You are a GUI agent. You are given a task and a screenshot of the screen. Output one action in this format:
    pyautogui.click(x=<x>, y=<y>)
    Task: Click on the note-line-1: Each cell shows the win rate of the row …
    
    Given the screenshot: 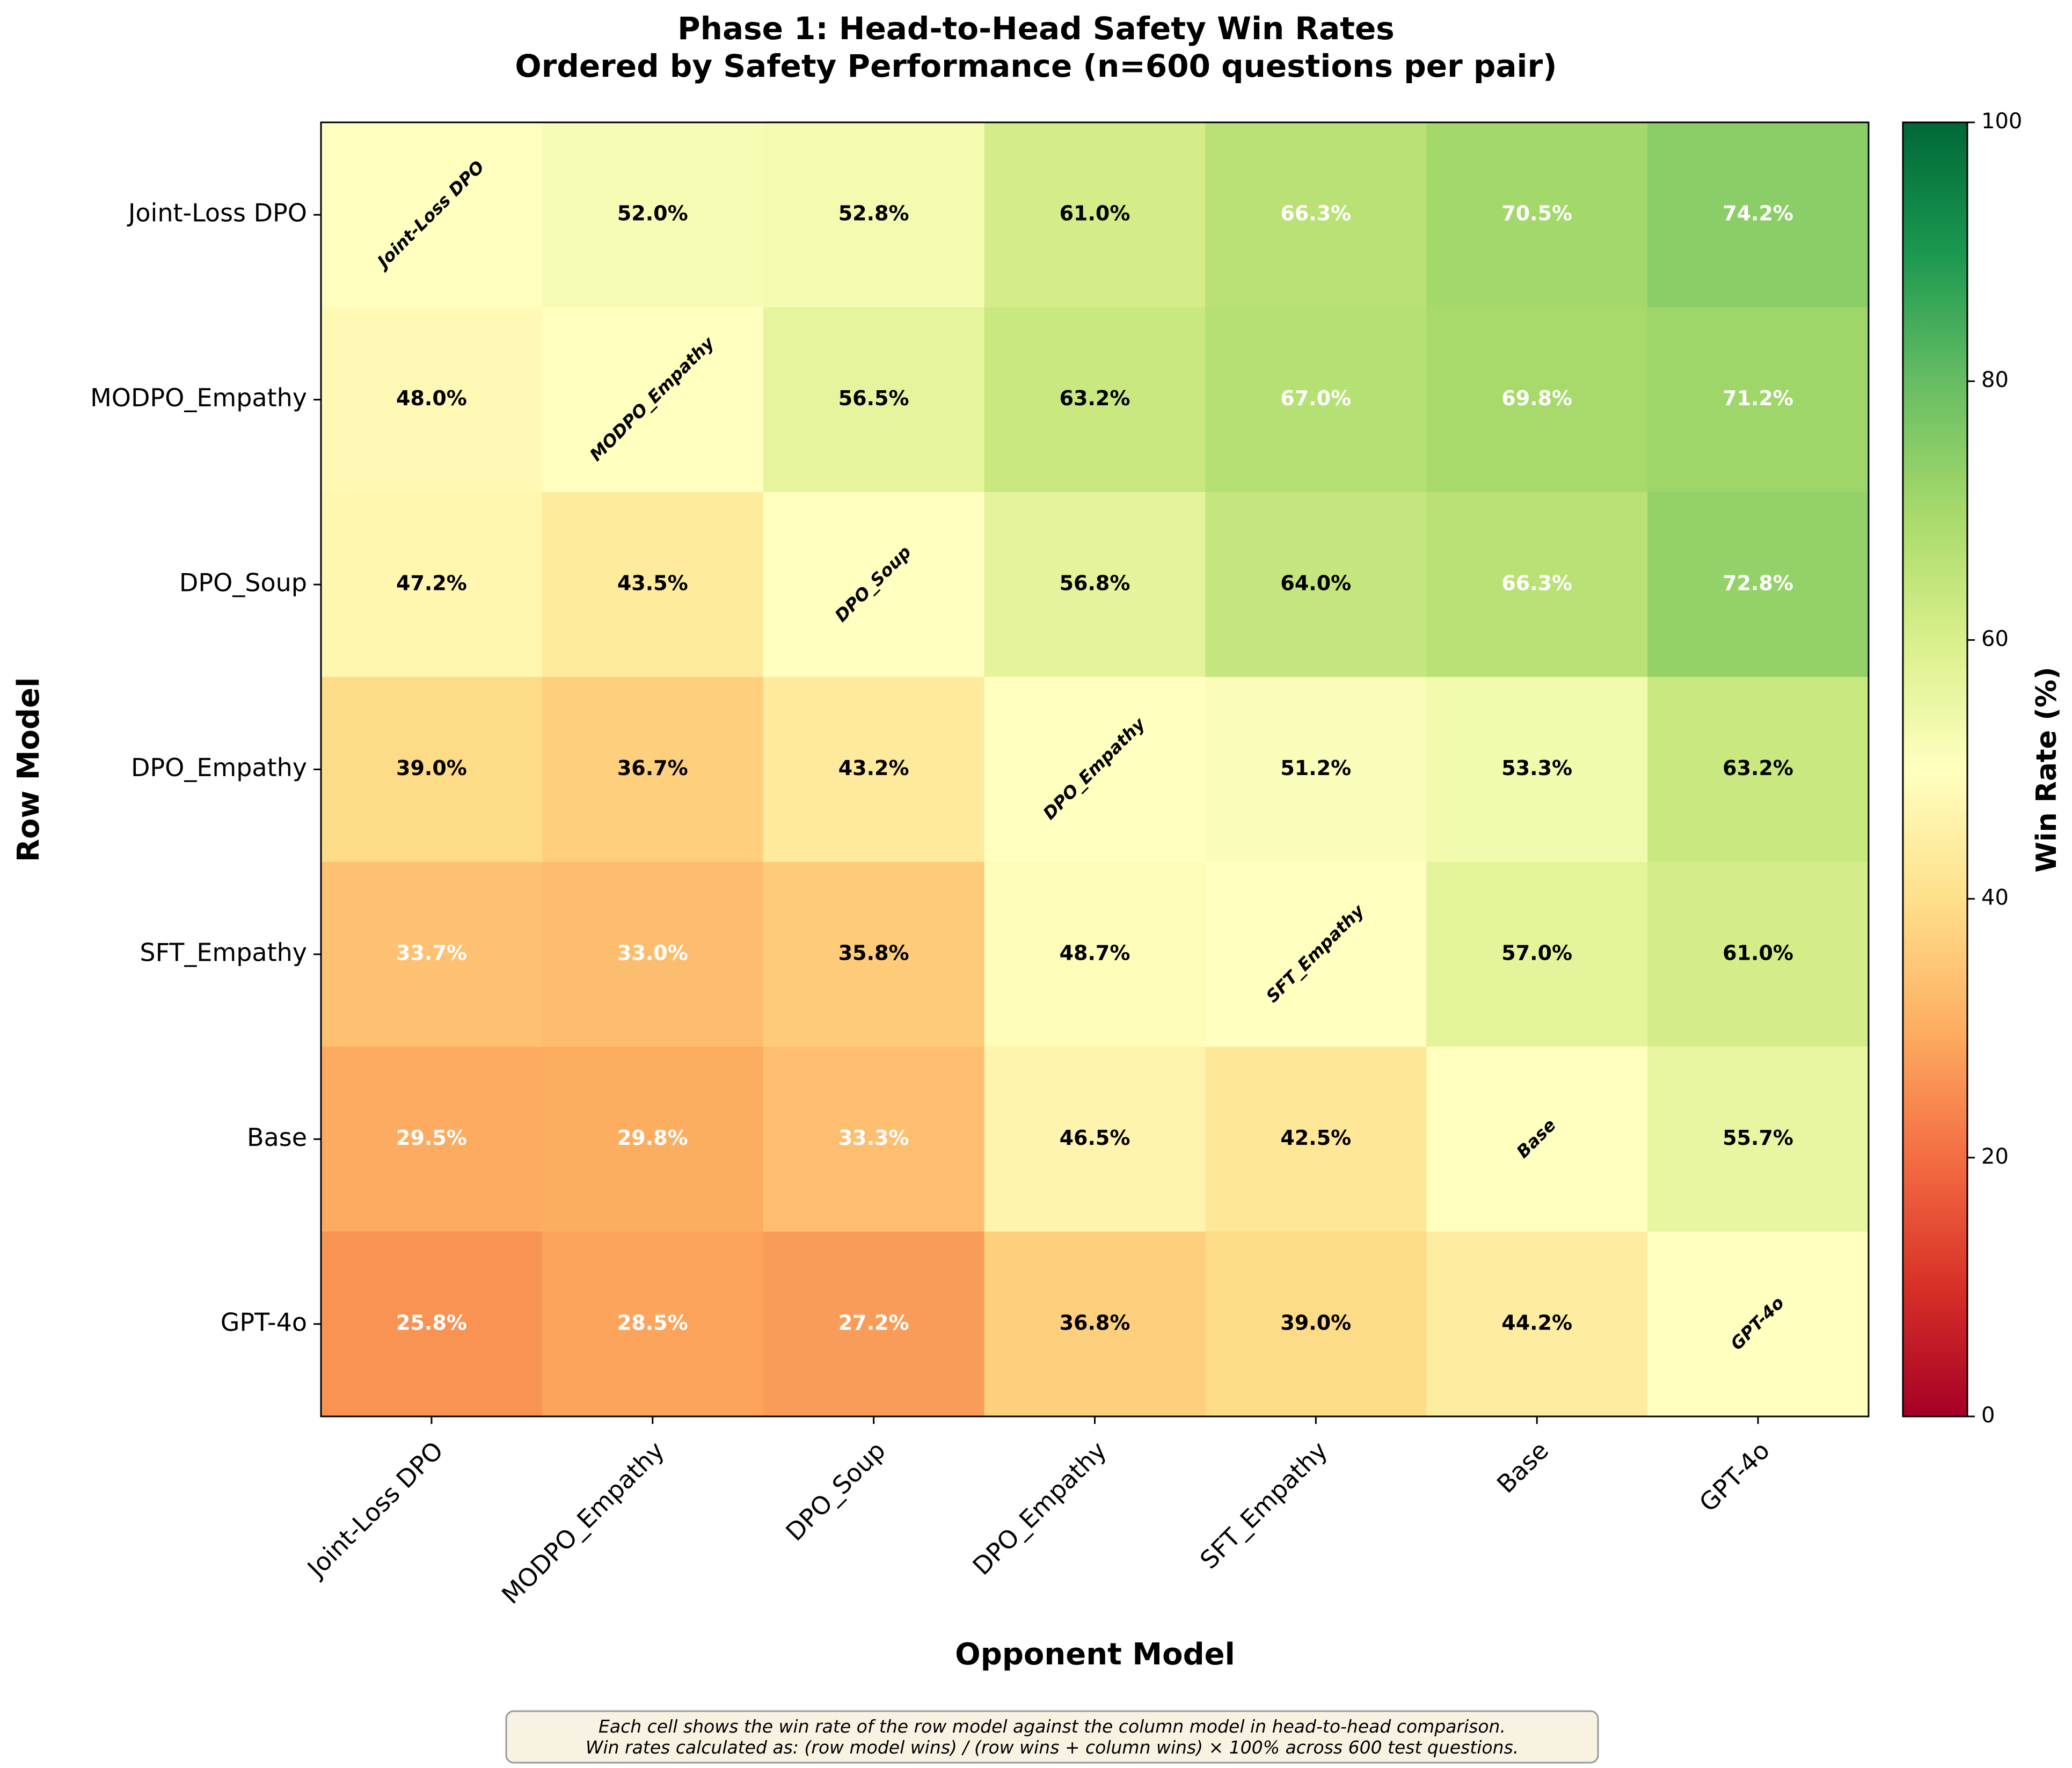 What is the action you would take?
    pyautogui.click(x=1052, y=1726)
    